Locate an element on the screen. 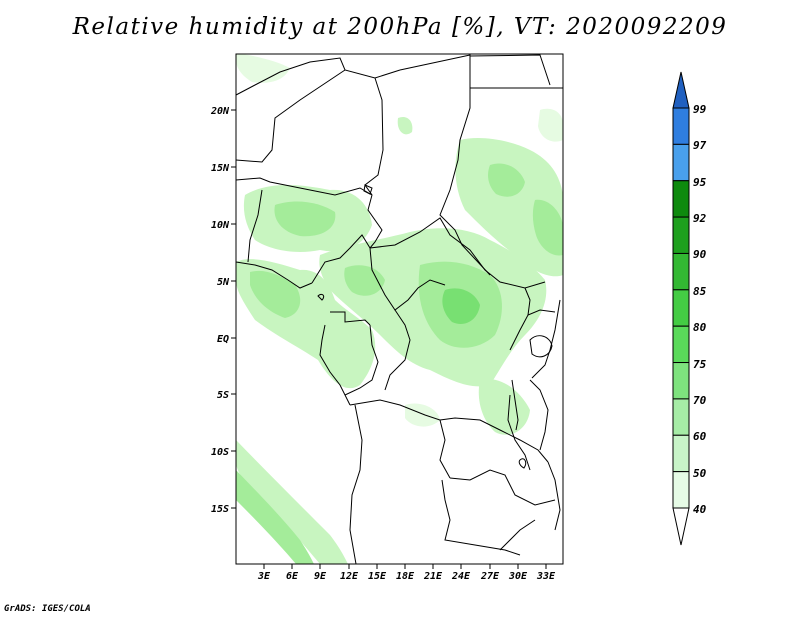  lat-label: 15S is located at coordinates (220, 509).